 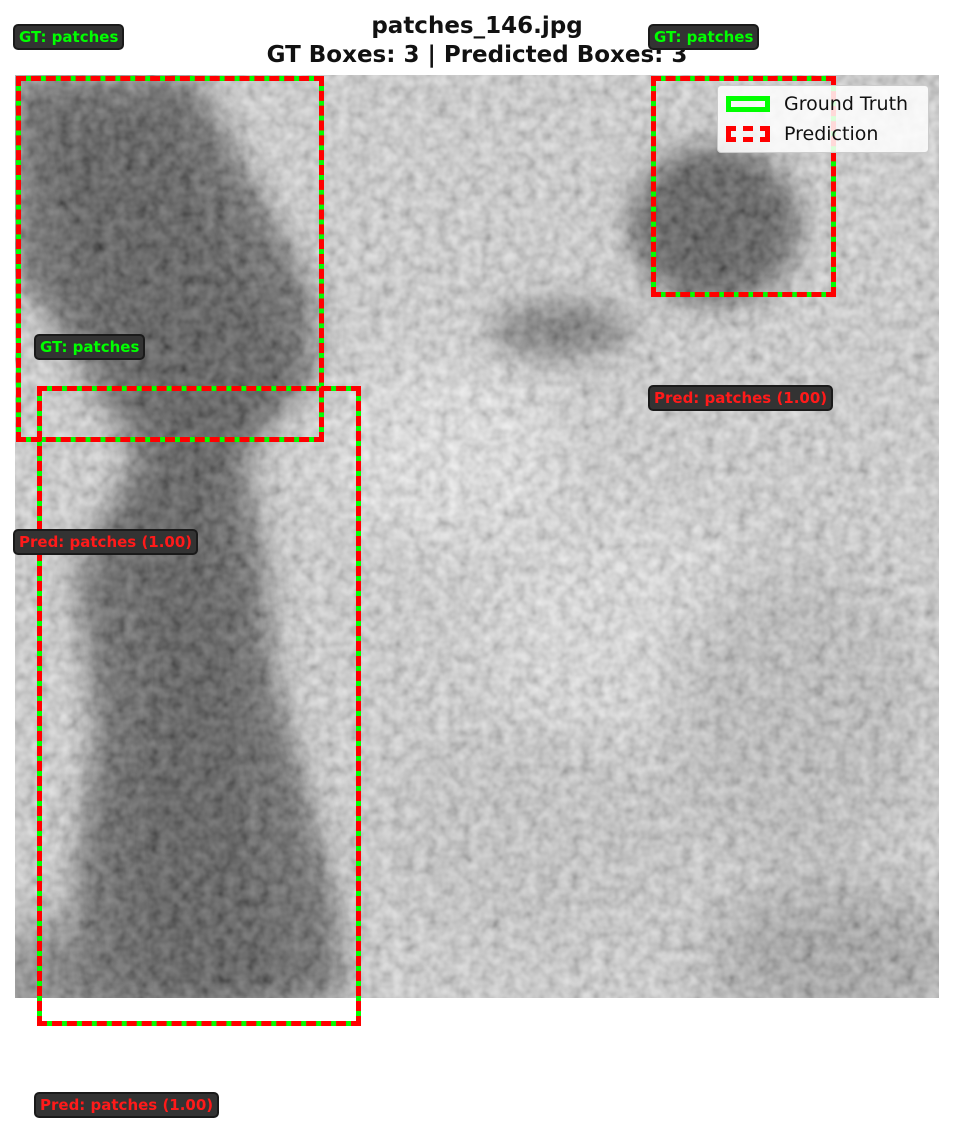 What do you see at coordinates (831, 134) in the screenshot?
I see `legend-label: Prediction` at bounding box center [831, 134].